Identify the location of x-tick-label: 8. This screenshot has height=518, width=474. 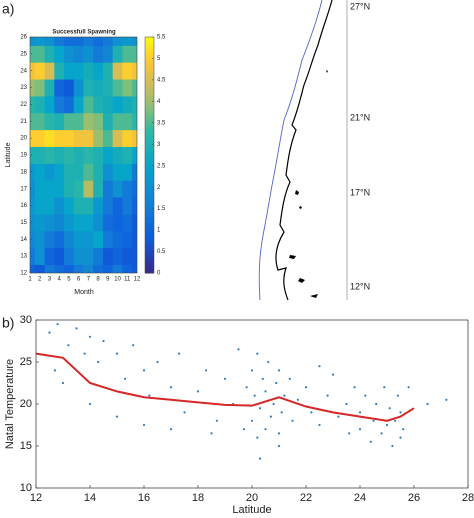
(98, 280).